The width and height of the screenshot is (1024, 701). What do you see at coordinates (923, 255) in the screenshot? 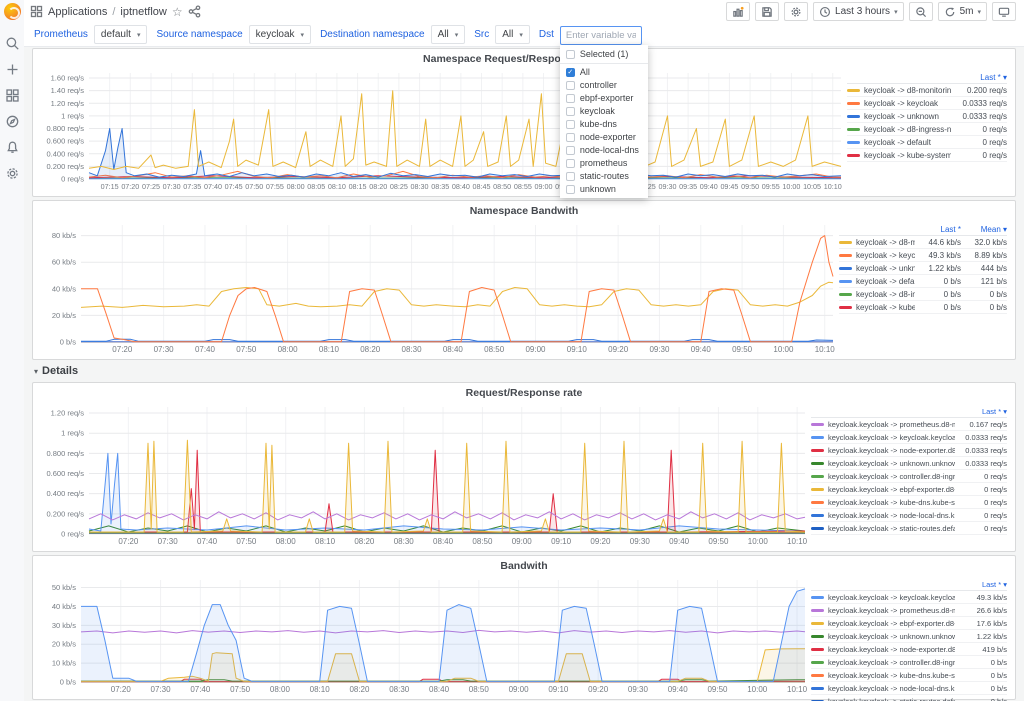
I see `legend-item: keycloak -> keycloak 49.3 kb/s 8.89 kb/s` at bounding box center [923, 255].